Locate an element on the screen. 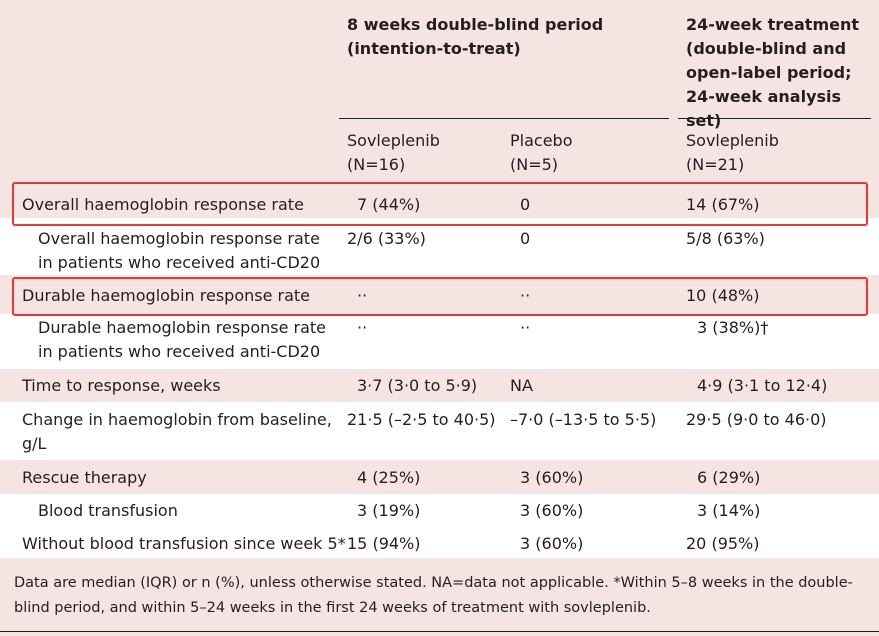  row-label: Time to response, weeks is located at coordinates (121, 385).